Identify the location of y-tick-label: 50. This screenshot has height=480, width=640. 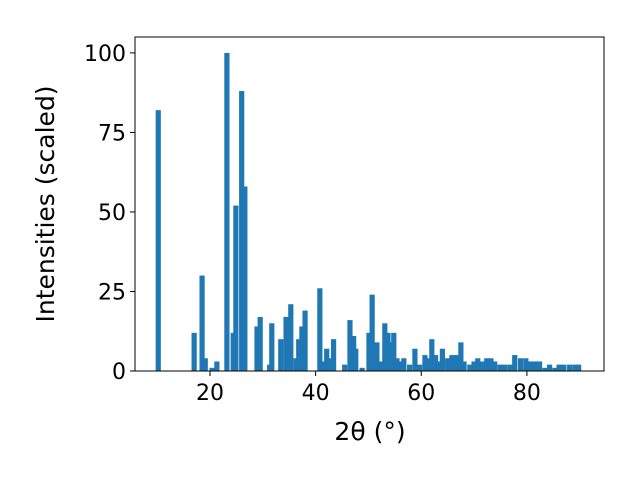
(112, 213).